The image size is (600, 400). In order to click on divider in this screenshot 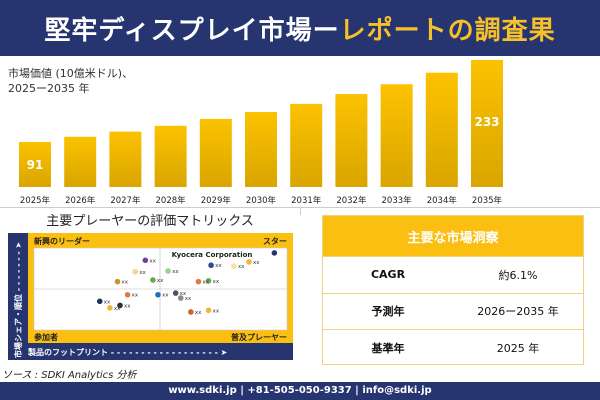, I will do `click(300, 211)`.